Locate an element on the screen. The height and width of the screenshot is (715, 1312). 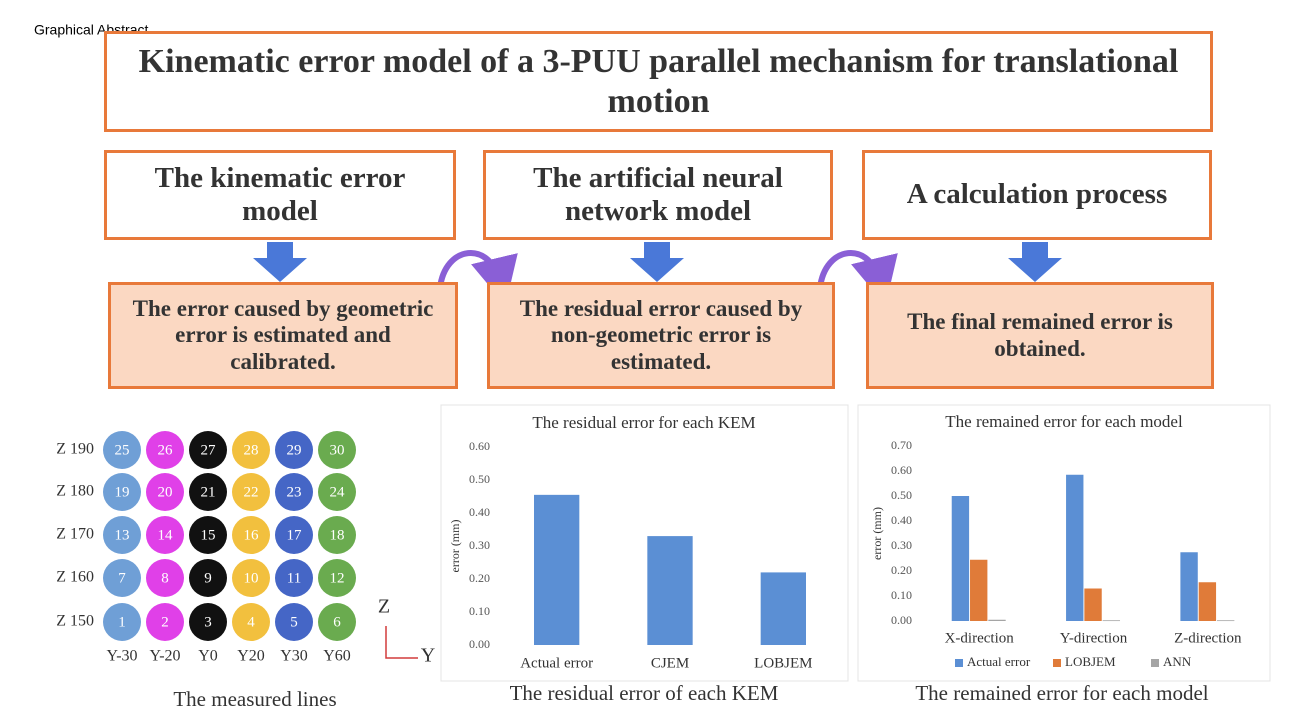
point-number: 3 is located at coordinates (208, 622).